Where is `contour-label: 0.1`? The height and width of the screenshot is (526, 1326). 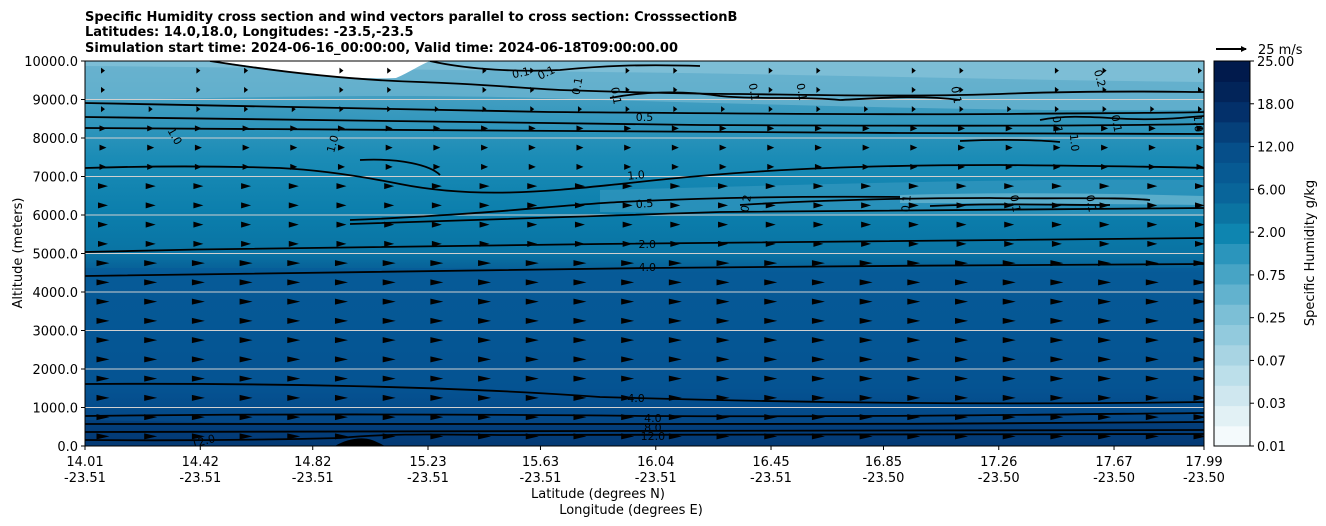 contour-label: 0.1 is located at coordinates (1091, 203).